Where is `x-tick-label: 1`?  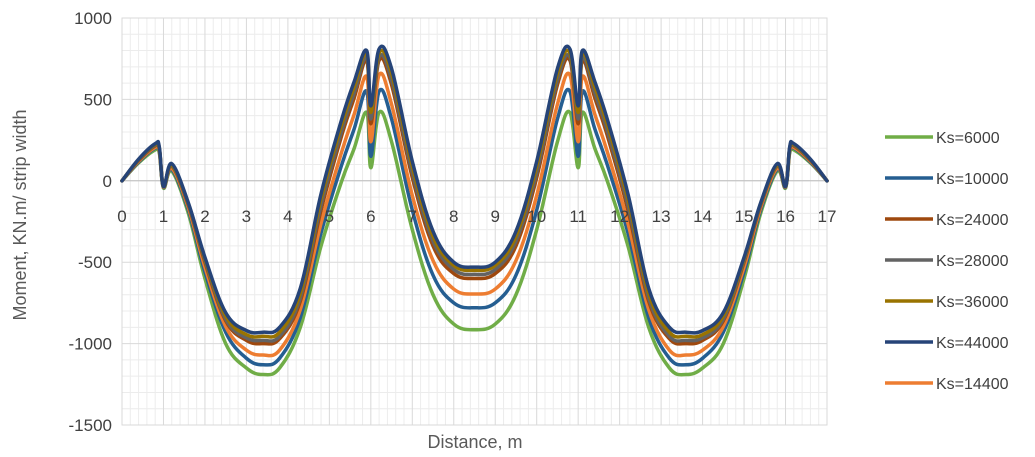
x-tick-label: 1 is located at coordinates (163, 216).